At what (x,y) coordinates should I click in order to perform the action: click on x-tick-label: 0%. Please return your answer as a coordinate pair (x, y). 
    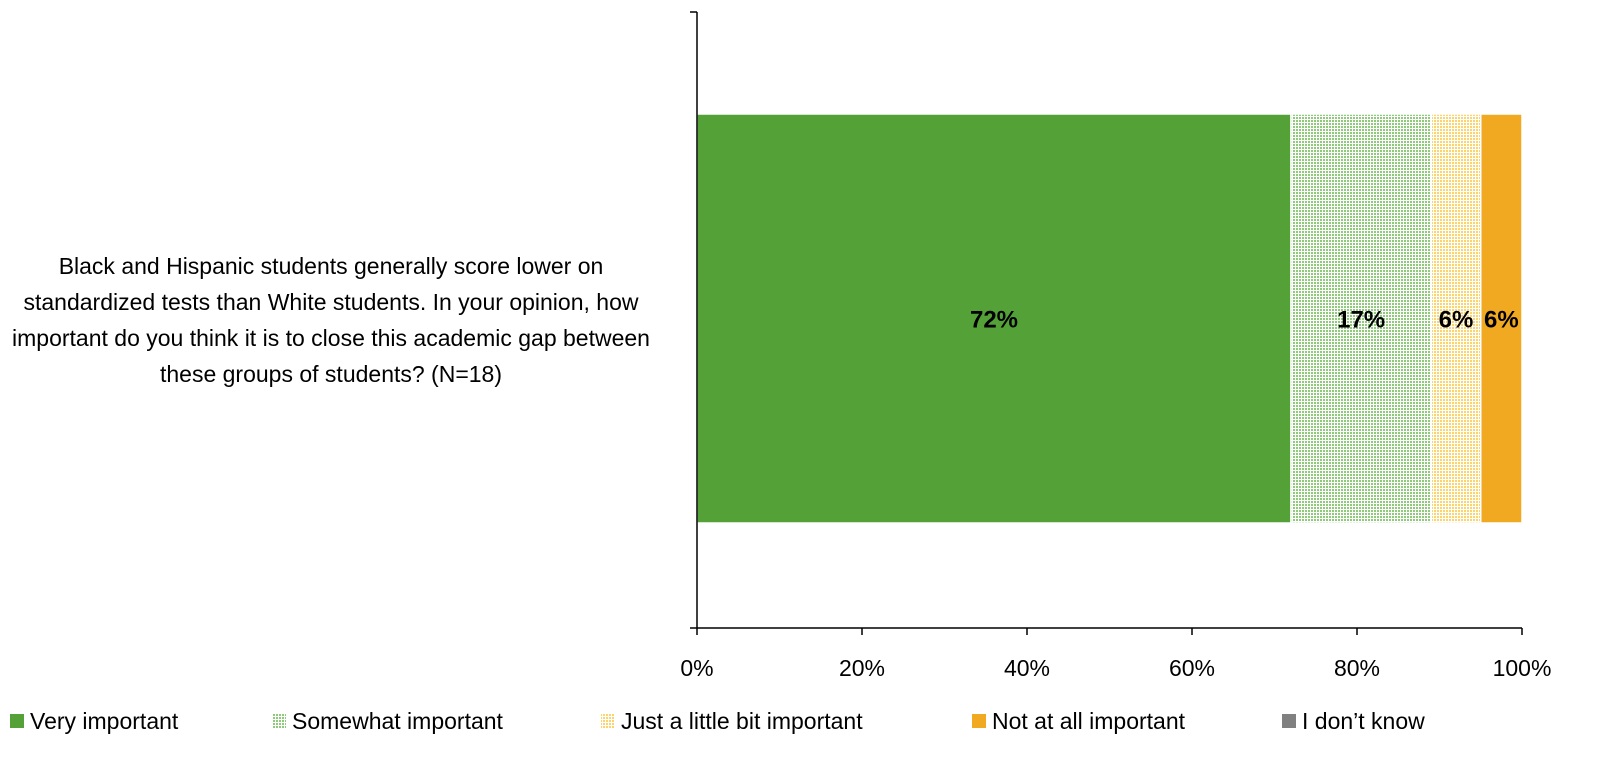
    Looking at the image, I should click on (696, 668).